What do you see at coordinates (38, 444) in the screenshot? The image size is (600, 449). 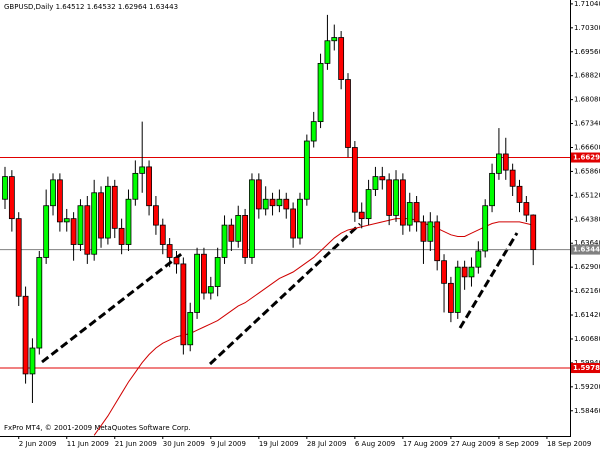 I see `x-tick-label: 2 Jun 2009` at bounding box center [38, 444].